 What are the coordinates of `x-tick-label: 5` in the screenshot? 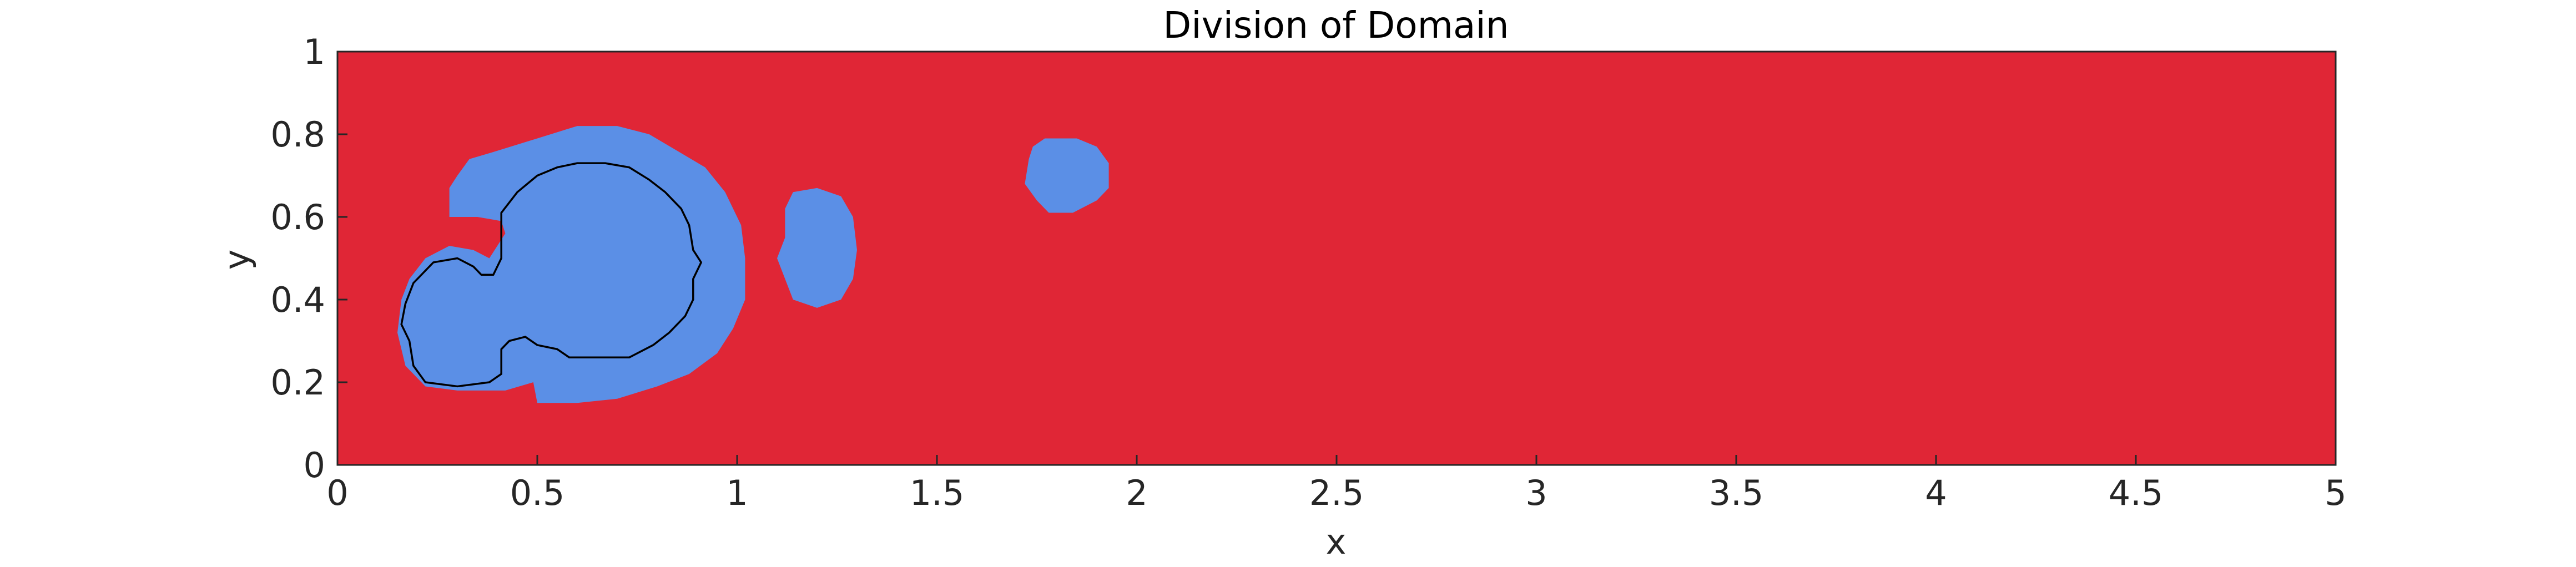 It's located at (2335, 493).